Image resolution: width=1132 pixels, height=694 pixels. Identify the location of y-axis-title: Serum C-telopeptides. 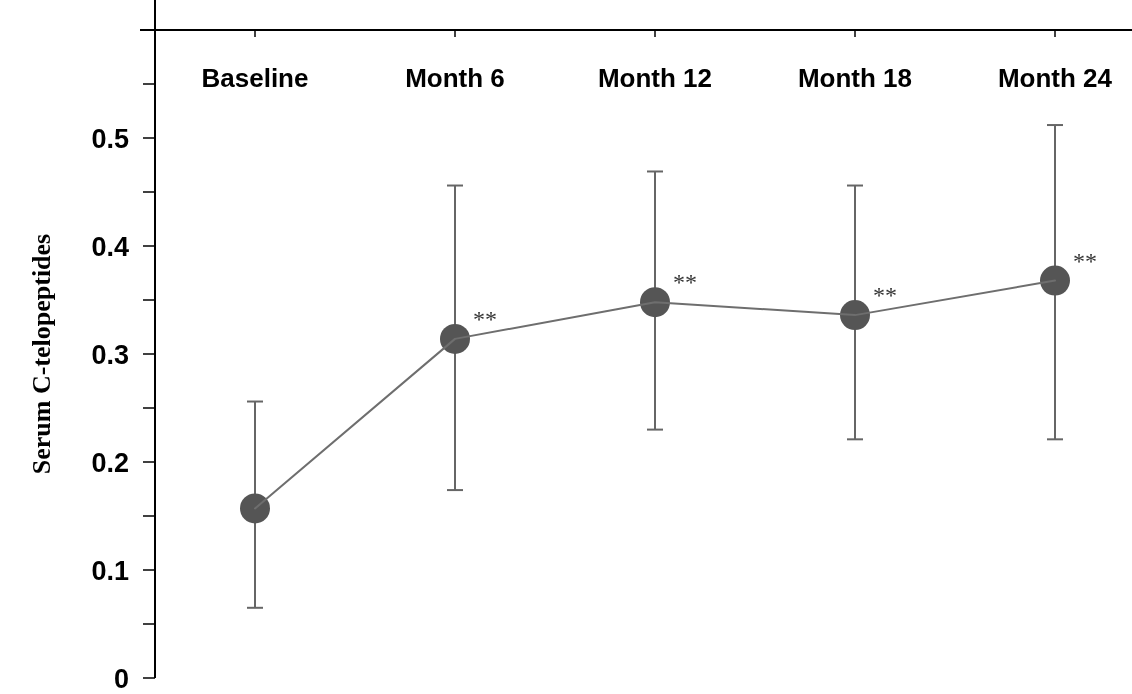
(41, 354).